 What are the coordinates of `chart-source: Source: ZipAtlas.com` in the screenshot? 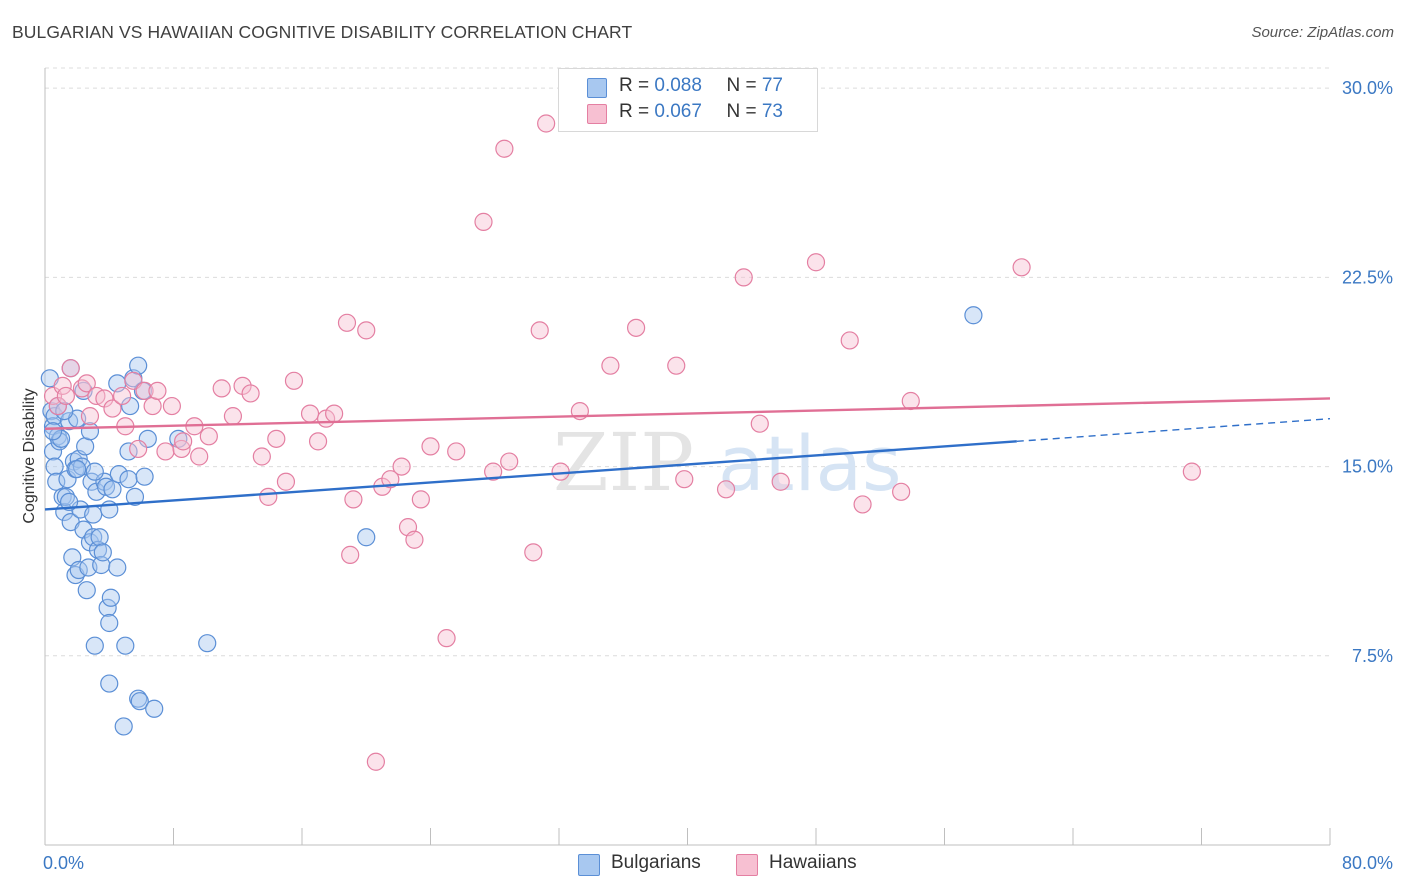 It's located at (1322, 32).